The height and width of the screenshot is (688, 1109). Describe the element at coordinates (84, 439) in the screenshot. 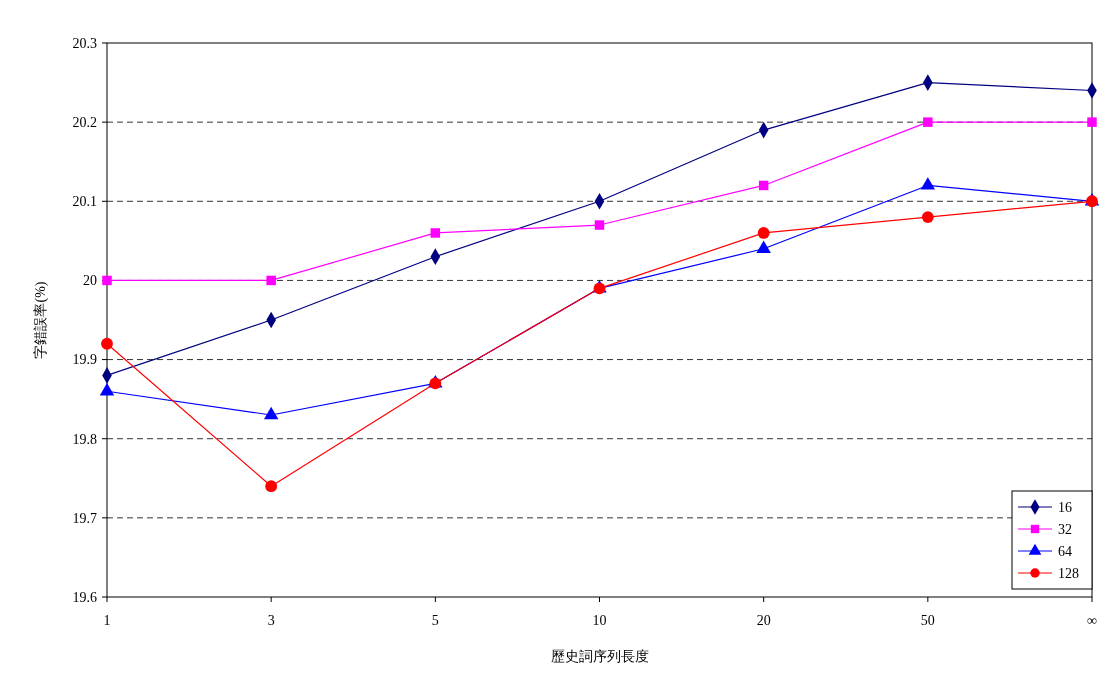

I see `y-tick-label: 19.8` at that location.